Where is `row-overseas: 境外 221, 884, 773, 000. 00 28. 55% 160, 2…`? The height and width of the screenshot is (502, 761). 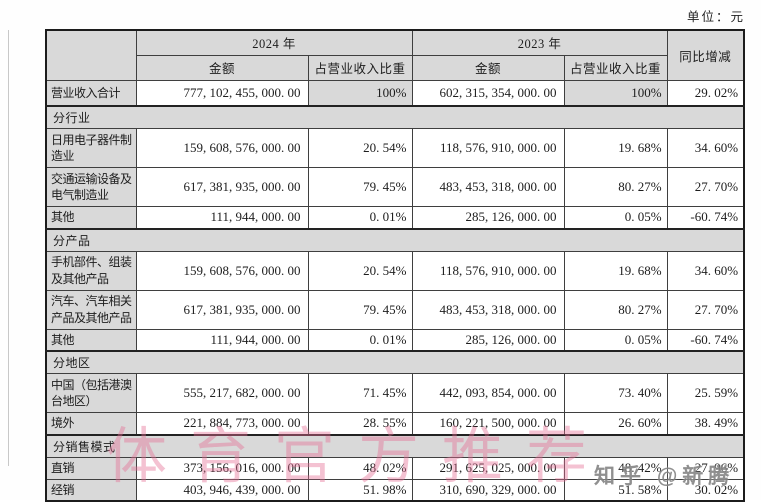 row-overseas: 境外 221, 884, 773, 000. 00 28. 55% 160, 2… is located at coordinates (395, 424).